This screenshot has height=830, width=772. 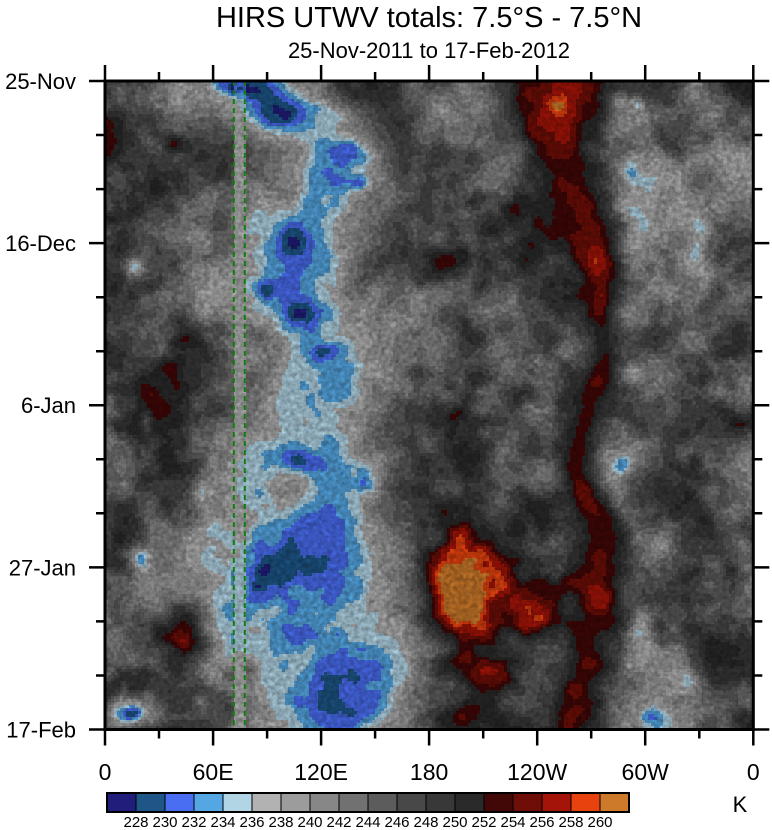 What do you see at coordinates (537, 772) in the screenshot?
I see `svg-text: 120W` at bounding box center [537, 772].